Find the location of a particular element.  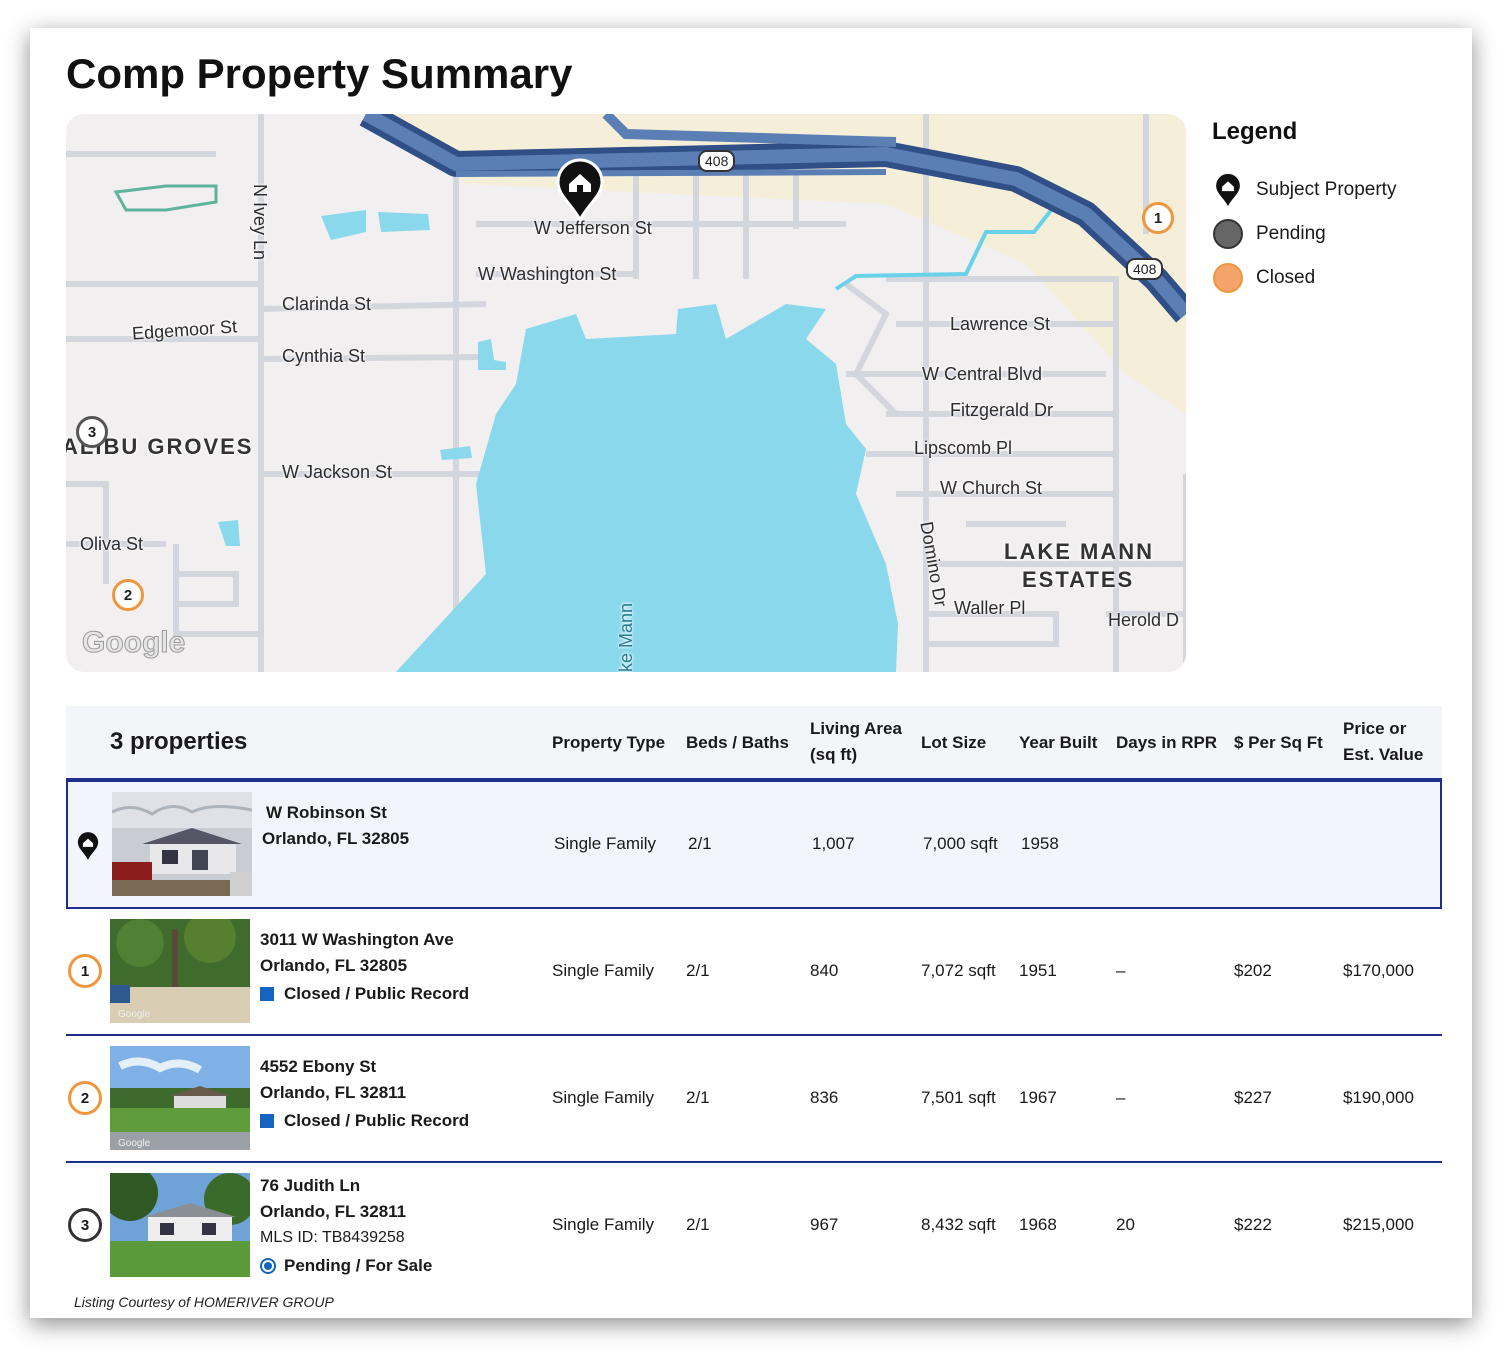

legend-item-closed: Closed is located at coordinates (1304, 278).